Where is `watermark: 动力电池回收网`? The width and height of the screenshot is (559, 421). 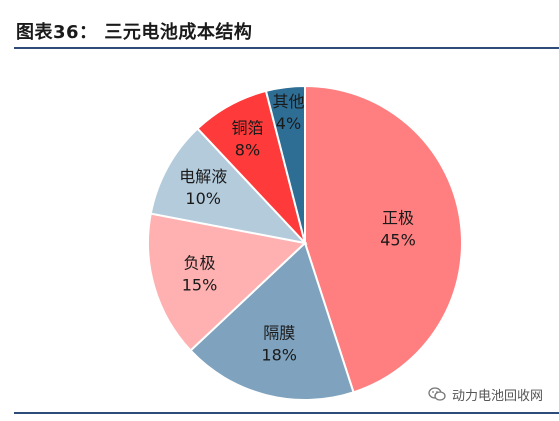 watermark: 动力电池回收网 is located at coordinates (485, 394).